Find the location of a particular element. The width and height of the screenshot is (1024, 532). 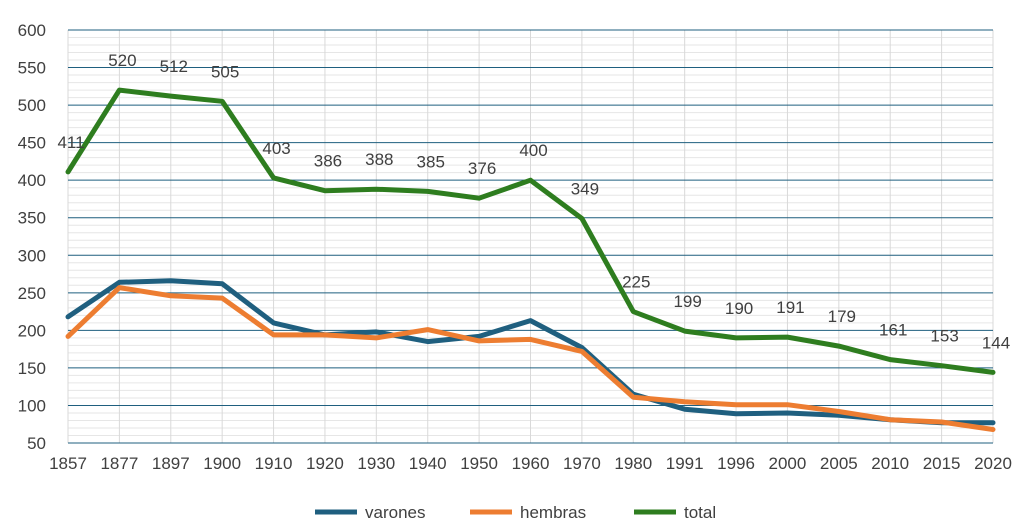

x-tick-label: 2010 is located at coordinates (890, 463).